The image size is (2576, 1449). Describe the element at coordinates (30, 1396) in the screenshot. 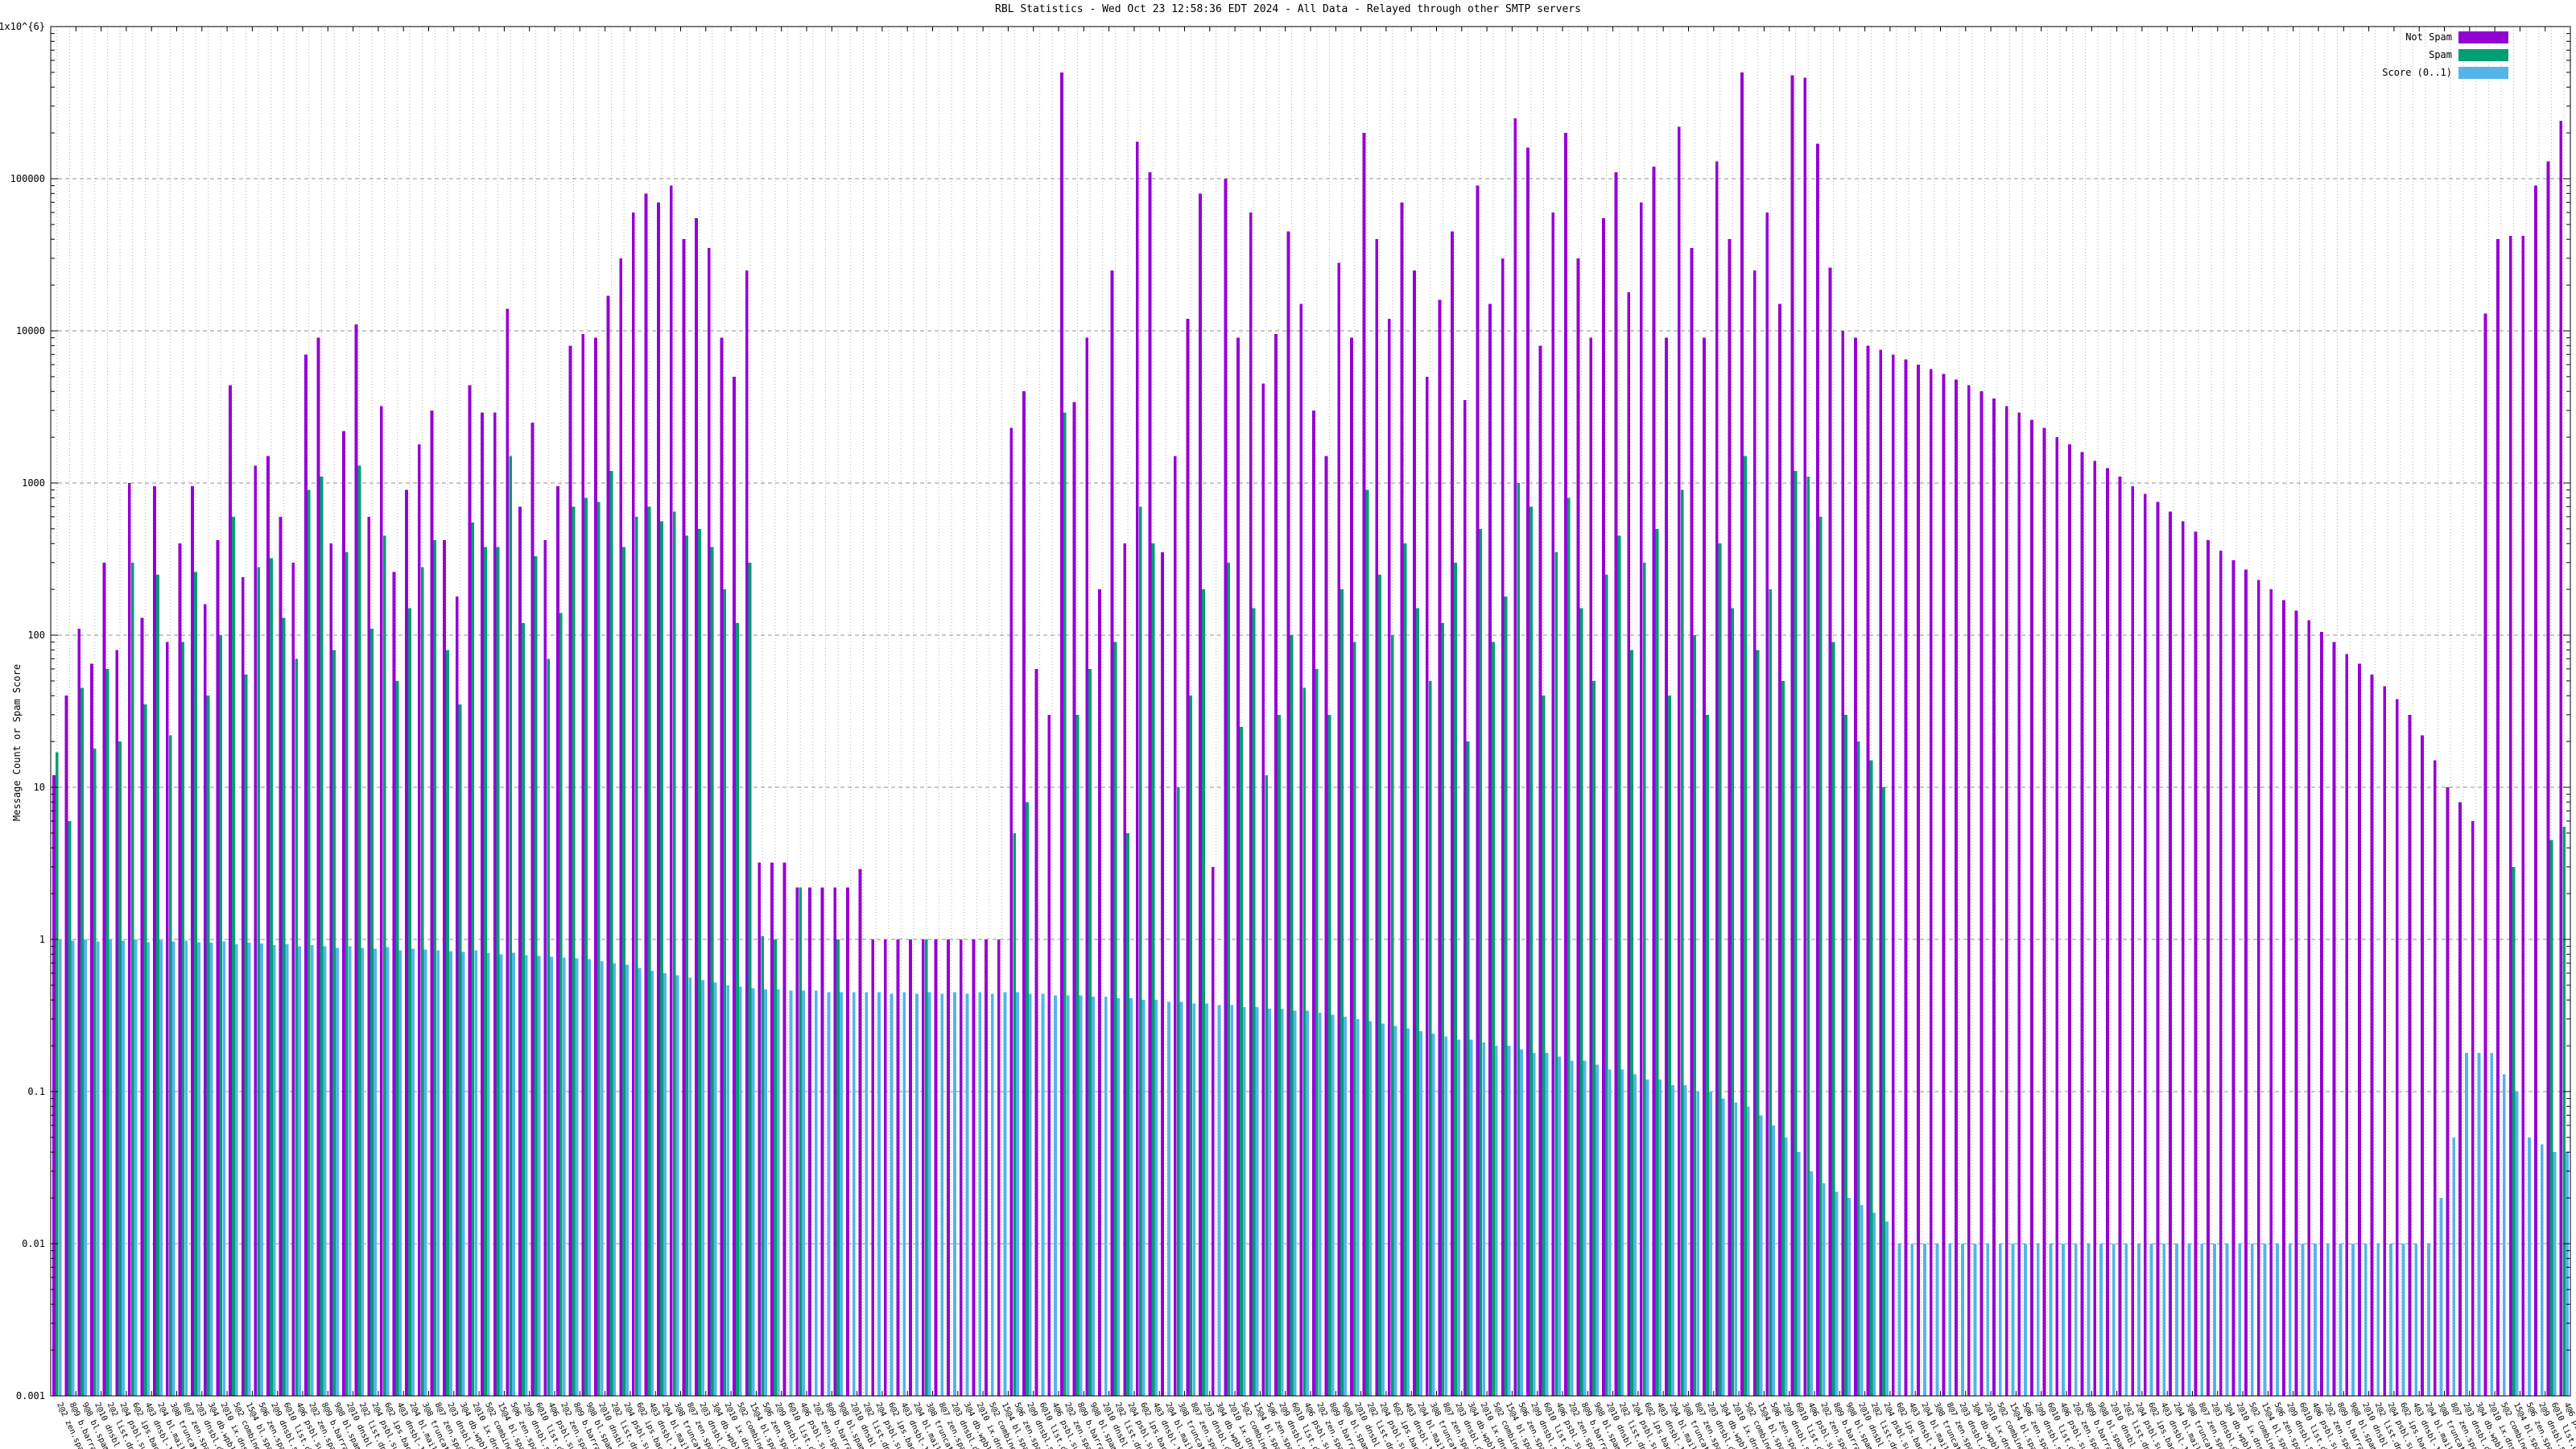

I see `y-tick-label: 0.001` at that location.